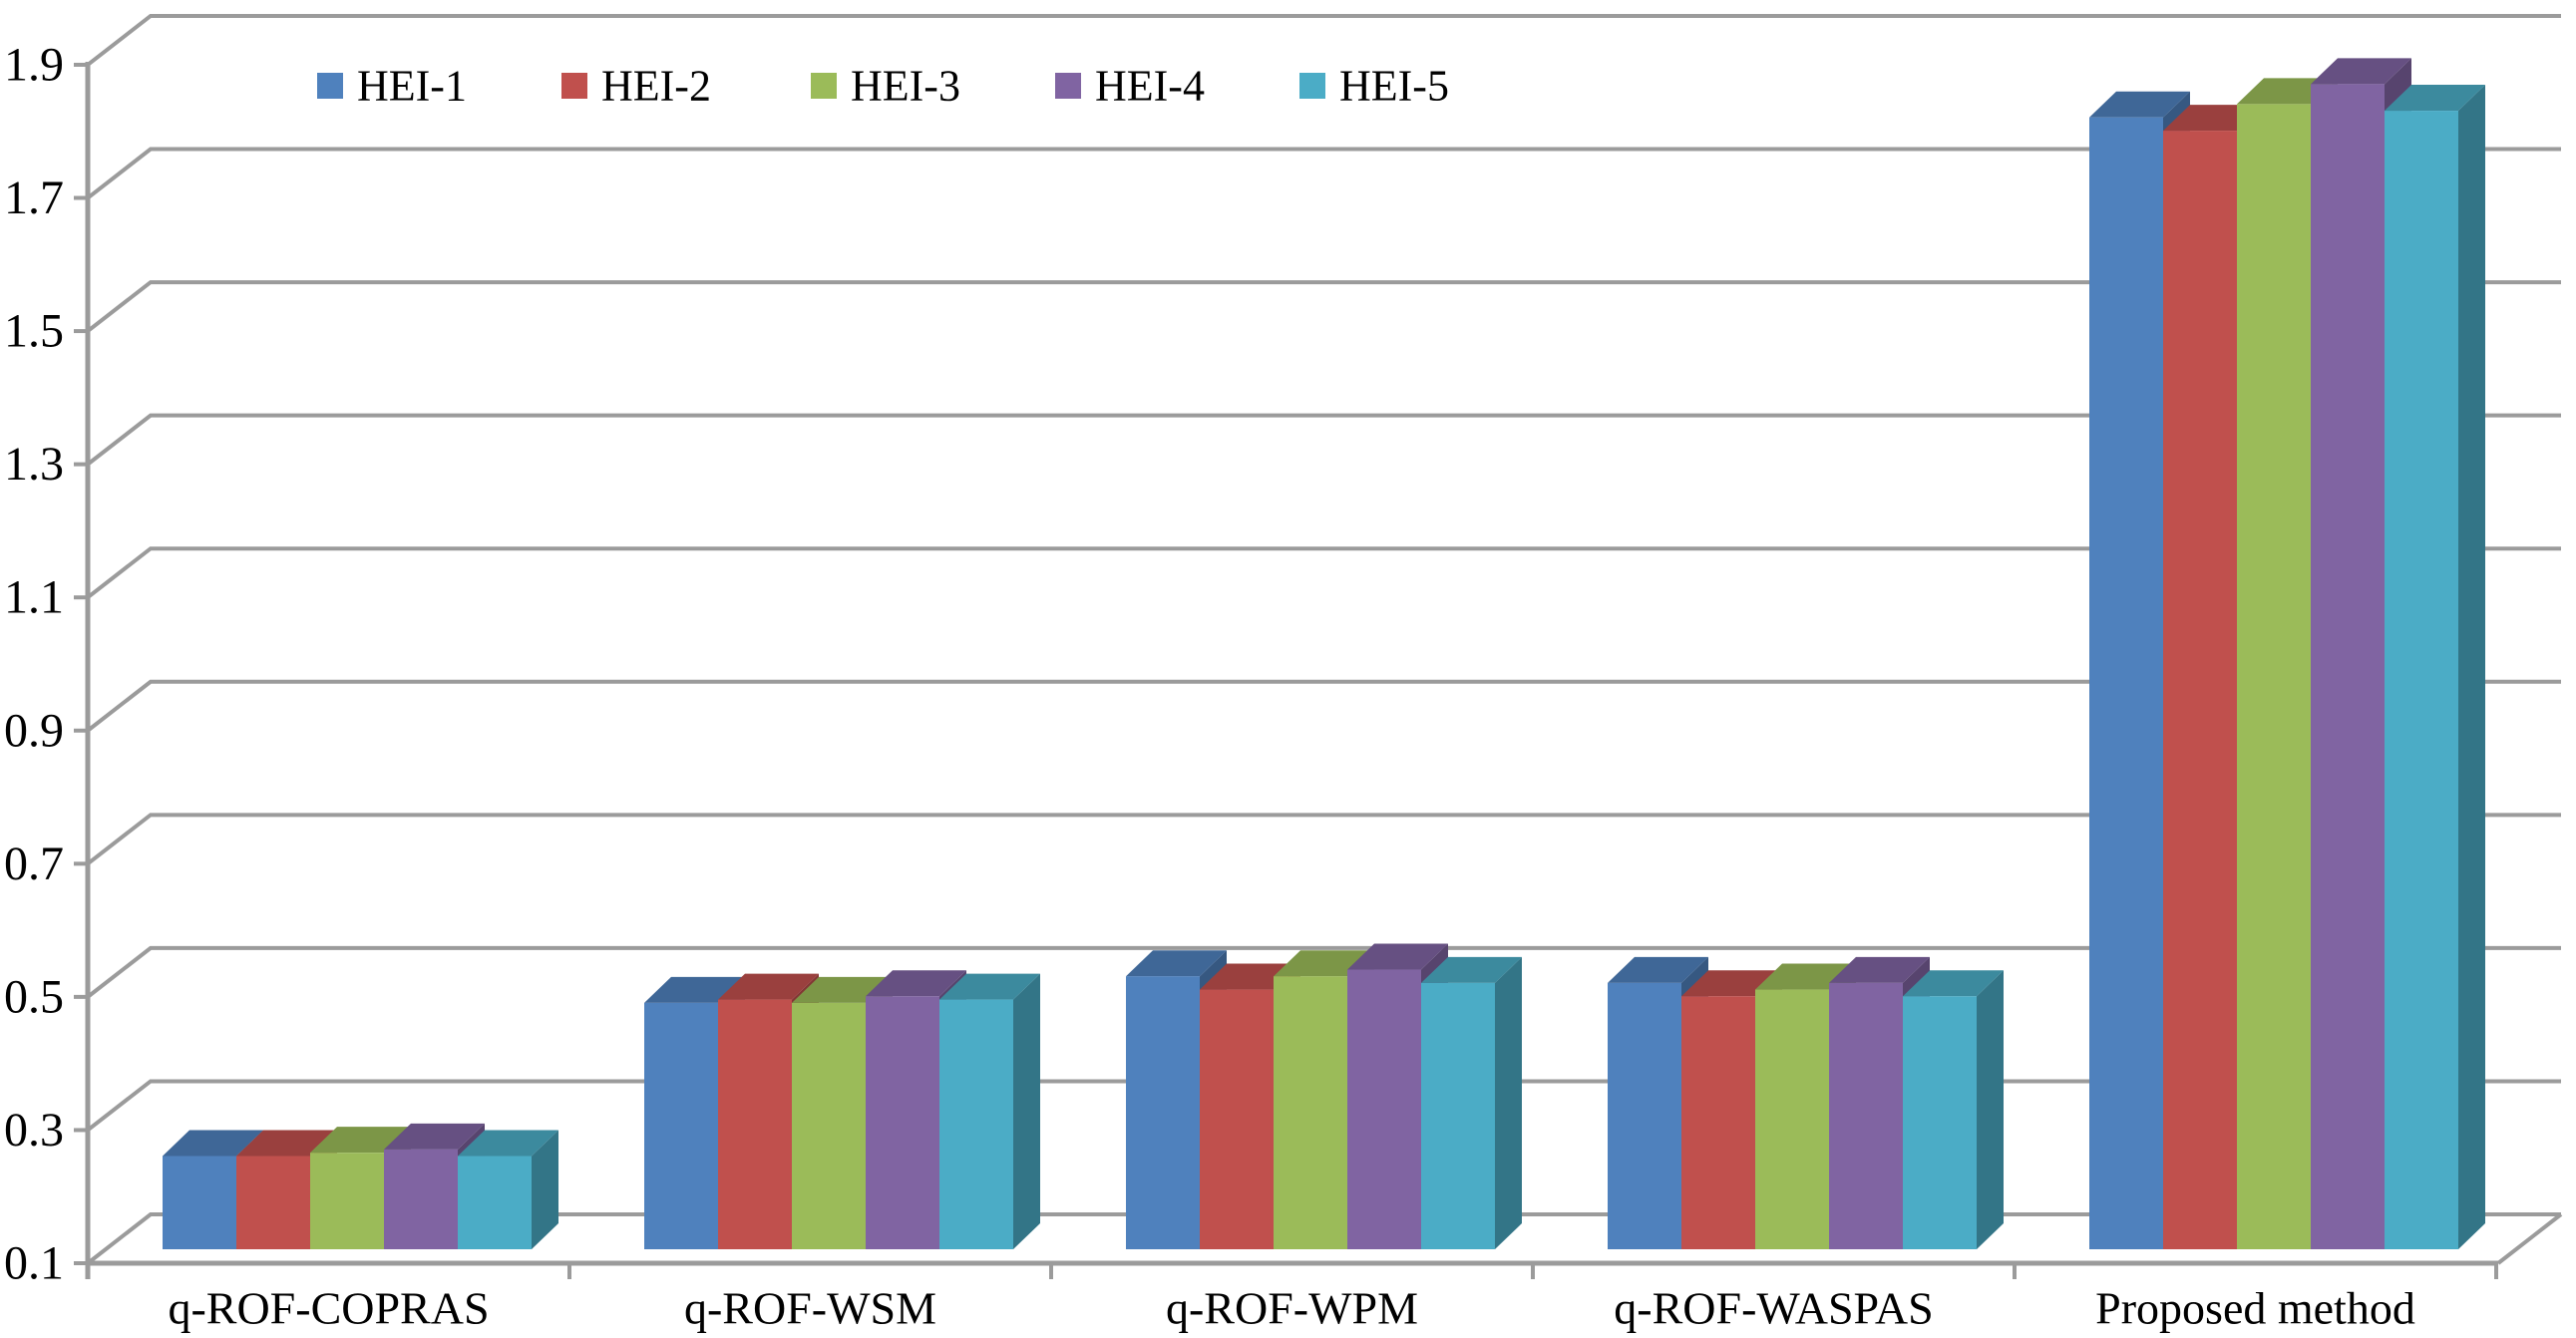  I want to click on bar-HEI-2-Proposed method, so click(2200, 690).